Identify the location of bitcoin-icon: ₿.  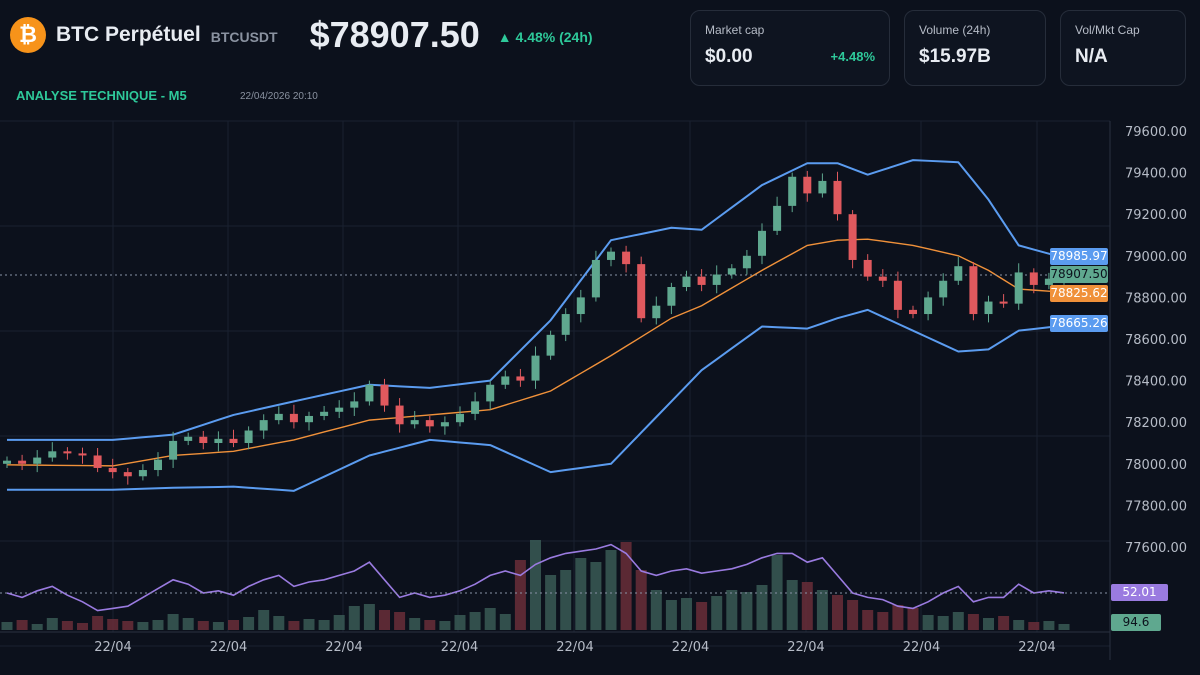
(28, 35).